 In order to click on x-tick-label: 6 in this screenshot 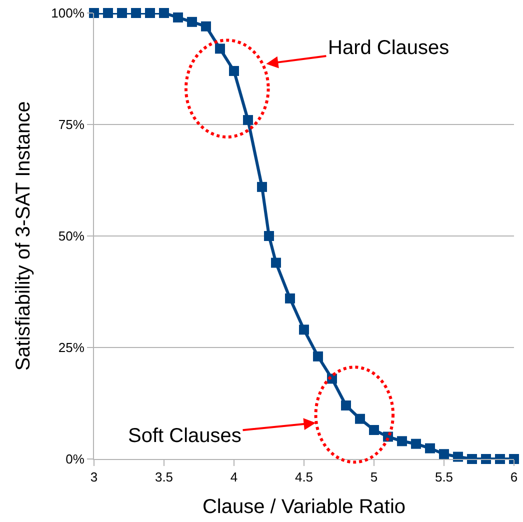, I will do `click(514, 477)`.